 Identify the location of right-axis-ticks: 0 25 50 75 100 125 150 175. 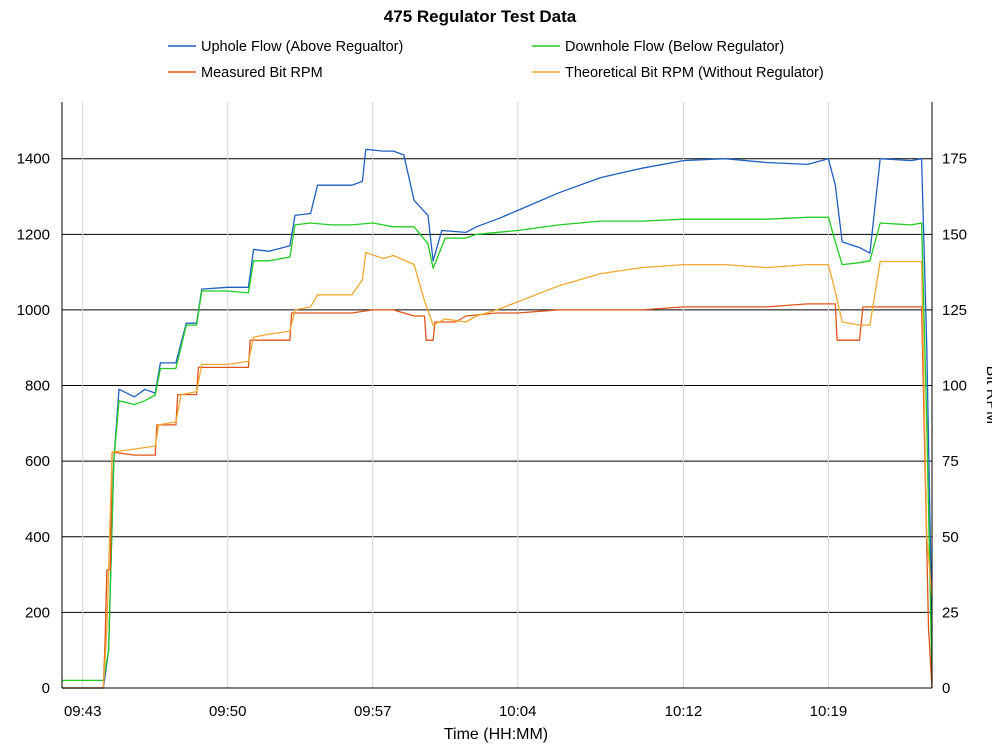
(954, 424).